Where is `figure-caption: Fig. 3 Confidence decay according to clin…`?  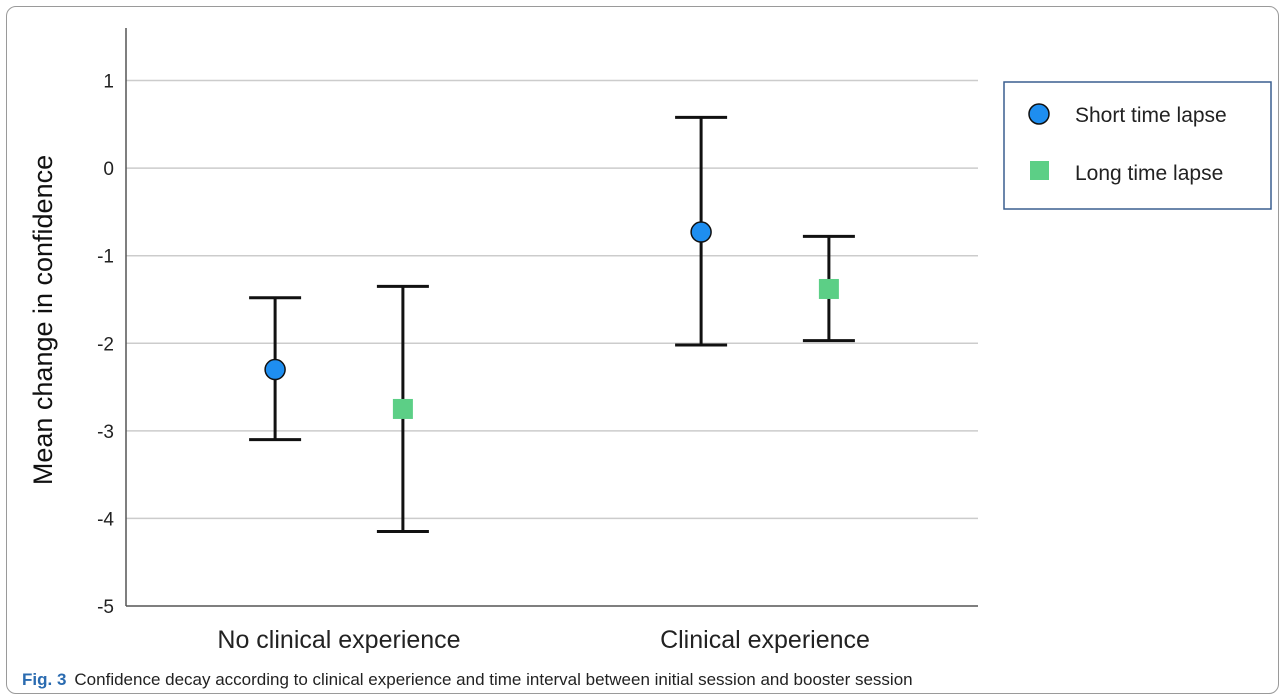 figure-caption: Fig. 3 Confidence decay according to clin… is located at coordinates (467, 680).